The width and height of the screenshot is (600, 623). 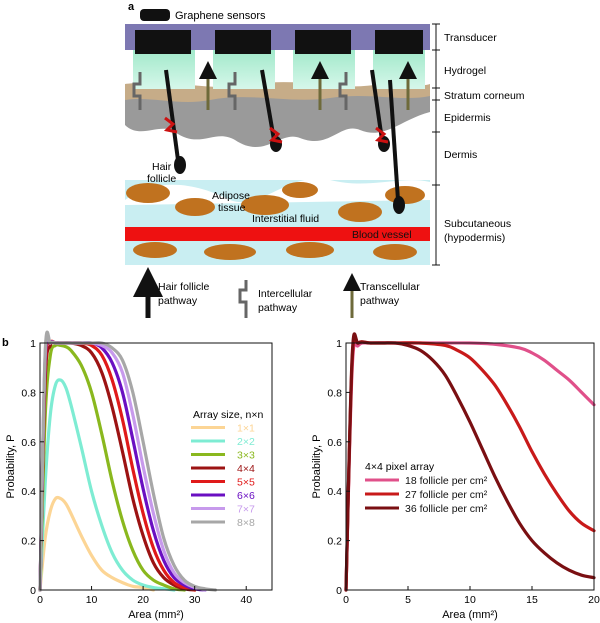 What do you see at coordinates (380, 301) in the screenshot?
I see `transcellular-pathway-label-line2: pathway` at bounding box center [380, 301].